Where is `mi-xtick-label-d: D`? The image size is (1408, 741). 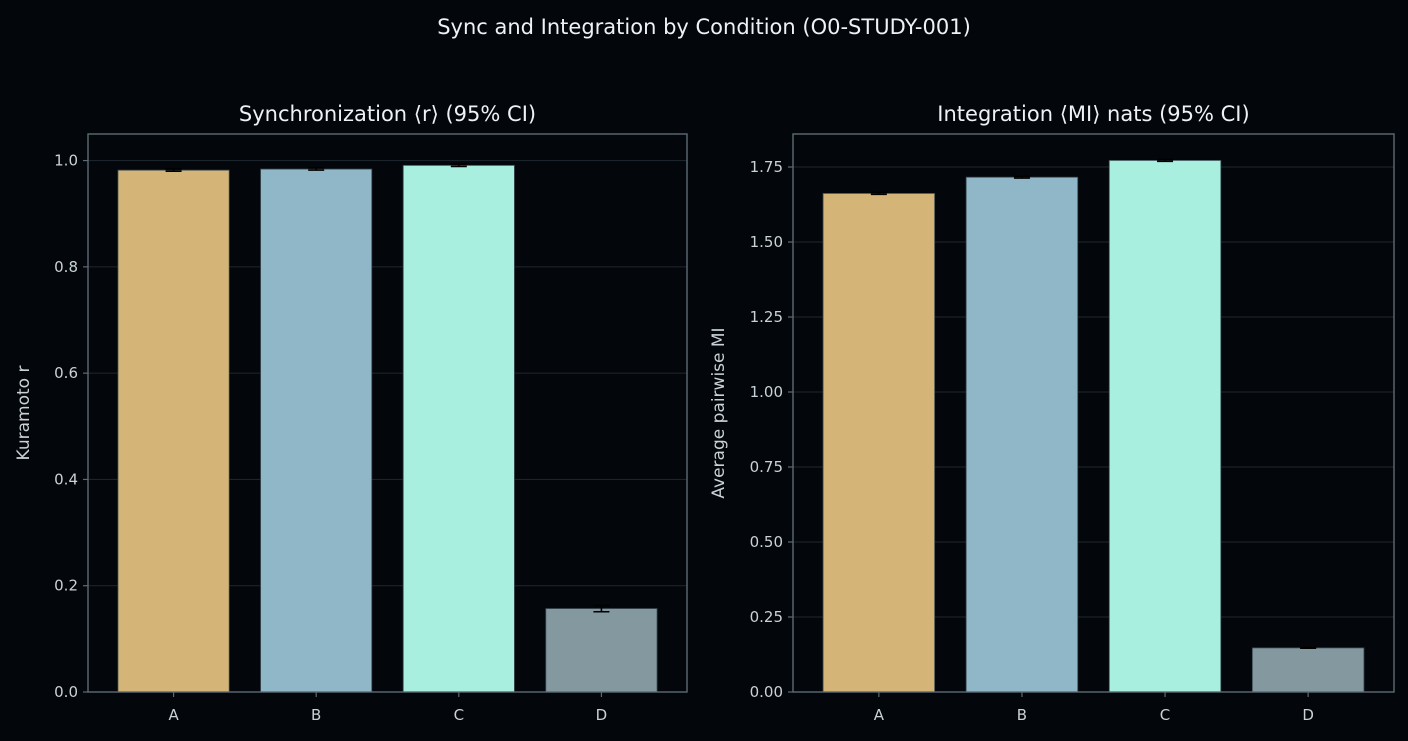
mi-xtick-label-d: D is located at coordinates (1308, 715).